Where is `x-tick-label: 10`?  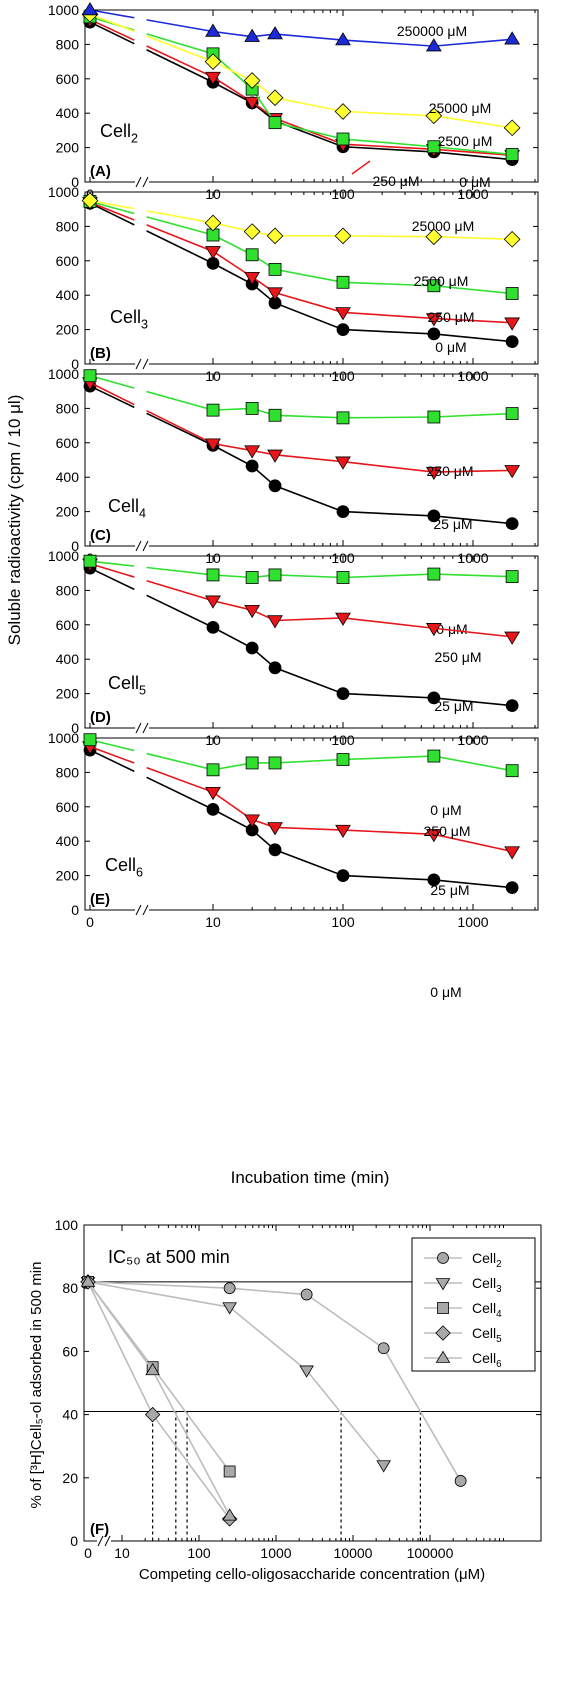 x-tick-label: 10 is located at coordinates (213, 922).